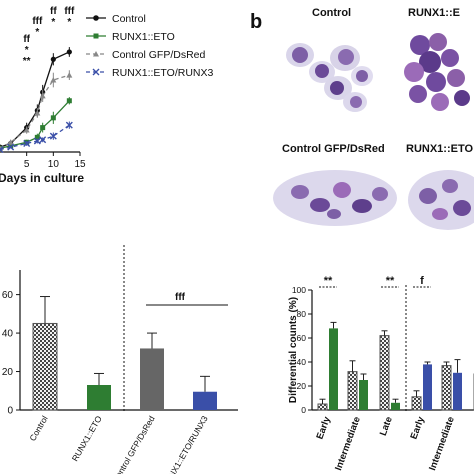 The image size is (474, 474). Describe the element at coordinates (143, 37) in the screenshot. I see `legend-label: RUNX1::ETO` at that location.